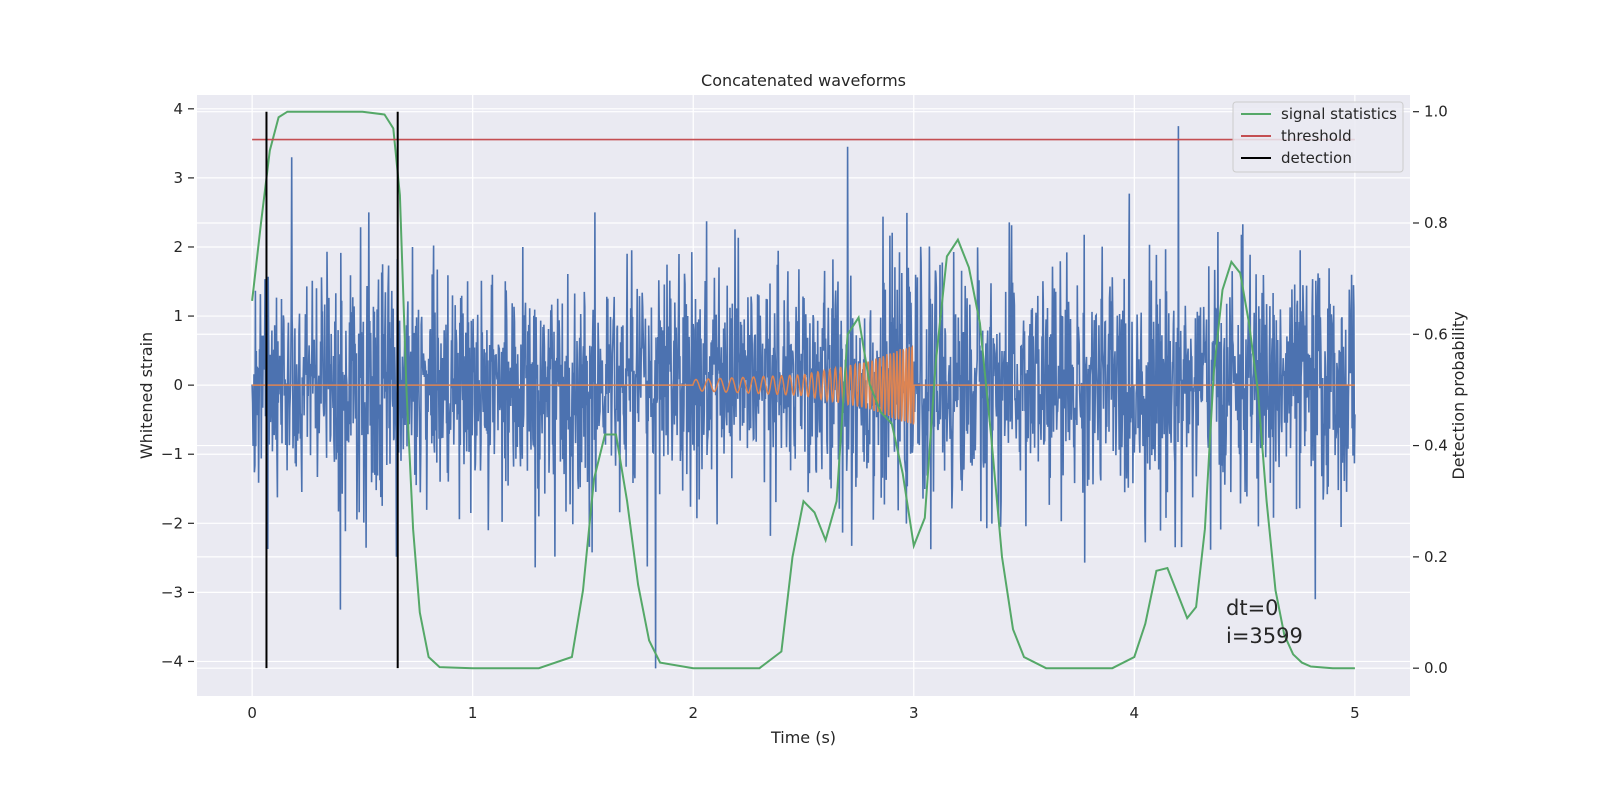 The height and width of the screenshot is (800, 1600). Describe the element at coordinates (1355, 713) in the screenshot. I see `x-tick-label: 5` at that location.